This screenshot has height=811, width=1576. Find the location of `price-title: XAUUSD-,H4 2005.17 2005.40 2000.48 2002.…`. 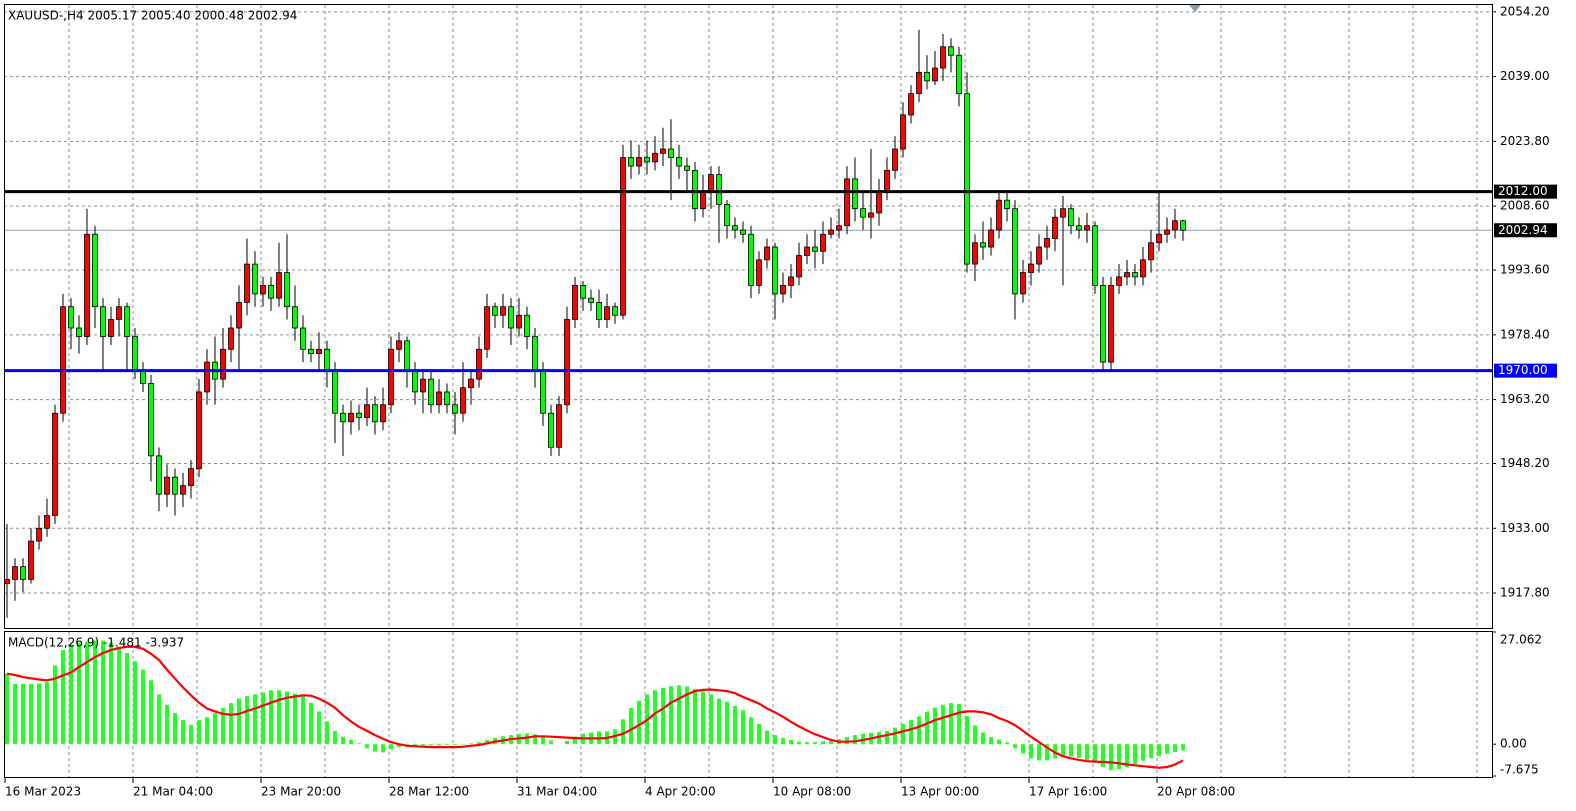

price-title: XAUUSD-,H4 2005.17 2005.40 2000.48 2002.… is located at coordinates (152, 16).